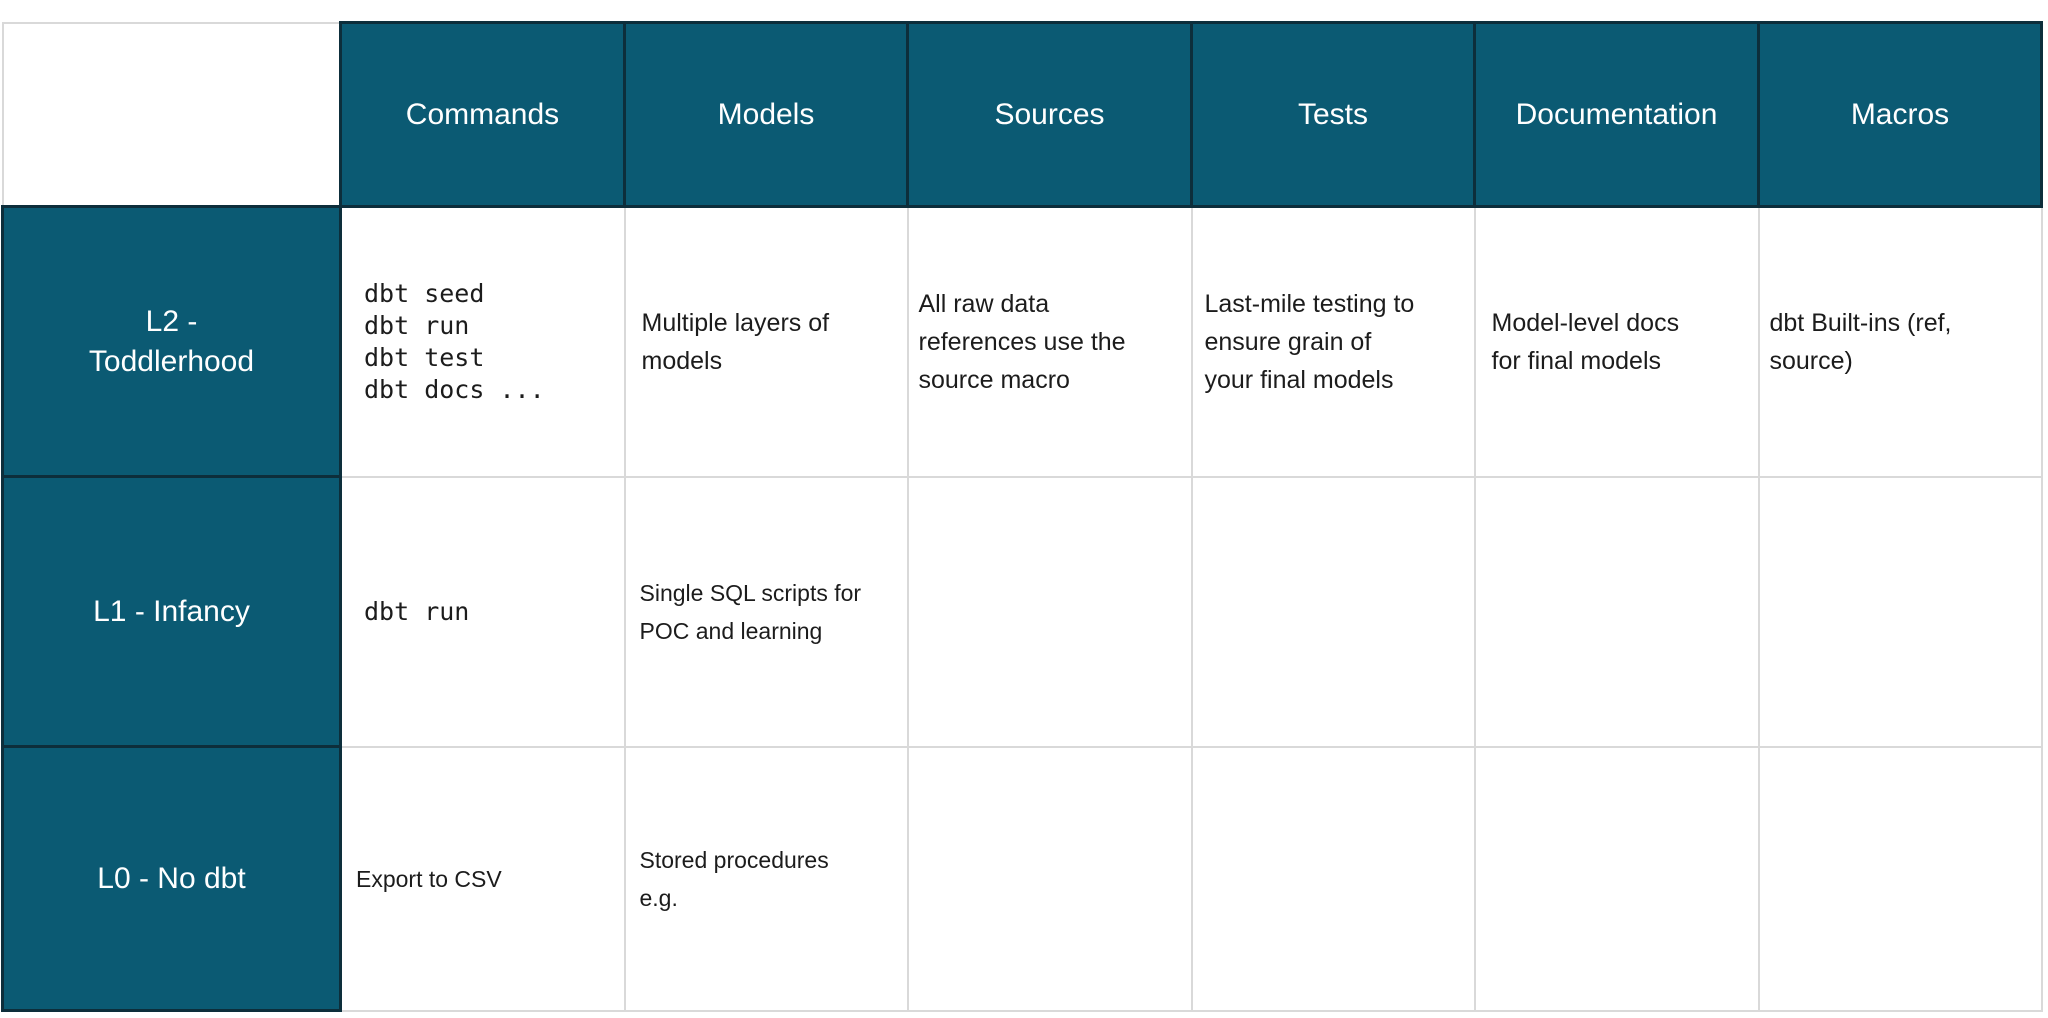 Image resolution: width=2048 pixels, height=1018 pixels. I want to click on col-header-tests: Tests, so click(1333, 114).